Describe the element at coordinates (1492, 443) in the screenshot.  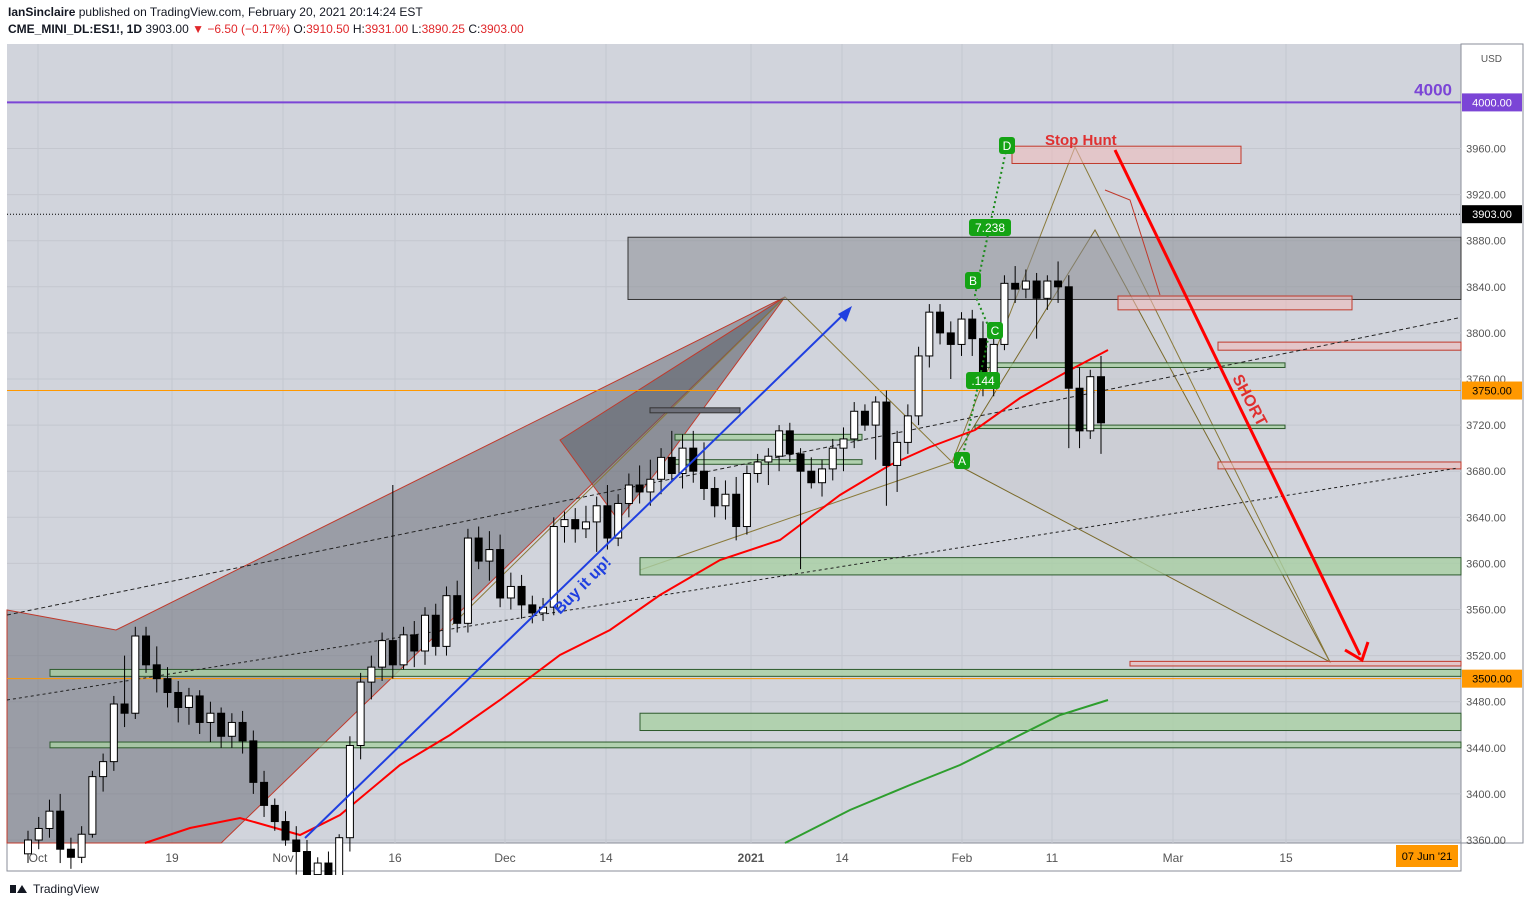
I see `price-axis` at that location.